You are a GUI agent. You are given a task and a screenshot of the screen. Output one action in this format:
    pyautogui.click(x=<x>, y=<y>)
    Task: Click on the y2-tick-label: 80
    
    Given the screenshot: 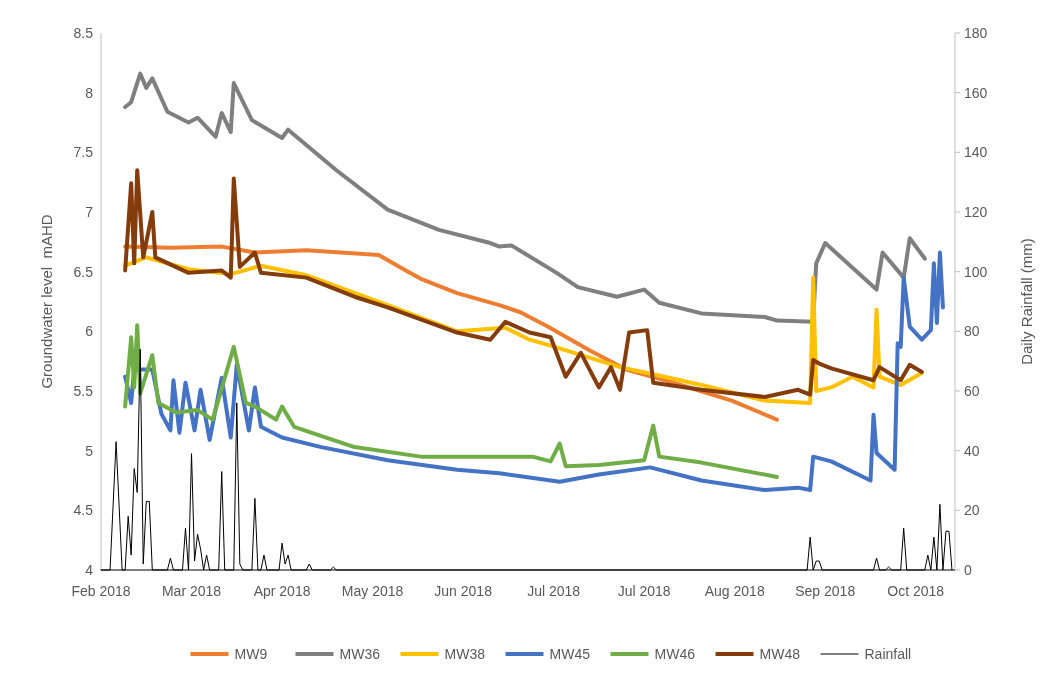 What is the action you would take?
    pyautogui.click(x=972, y=331)
    